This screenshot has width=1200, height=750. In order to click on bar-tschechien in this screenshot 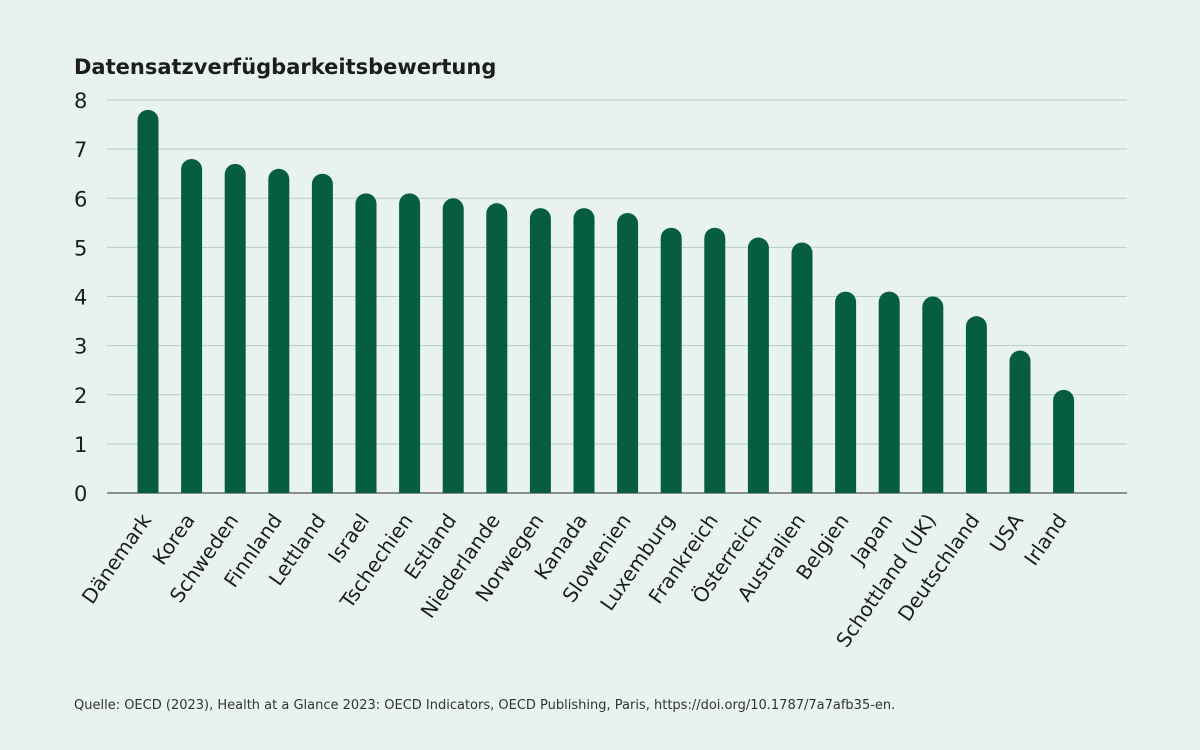, I will do `click(410, 343)`.